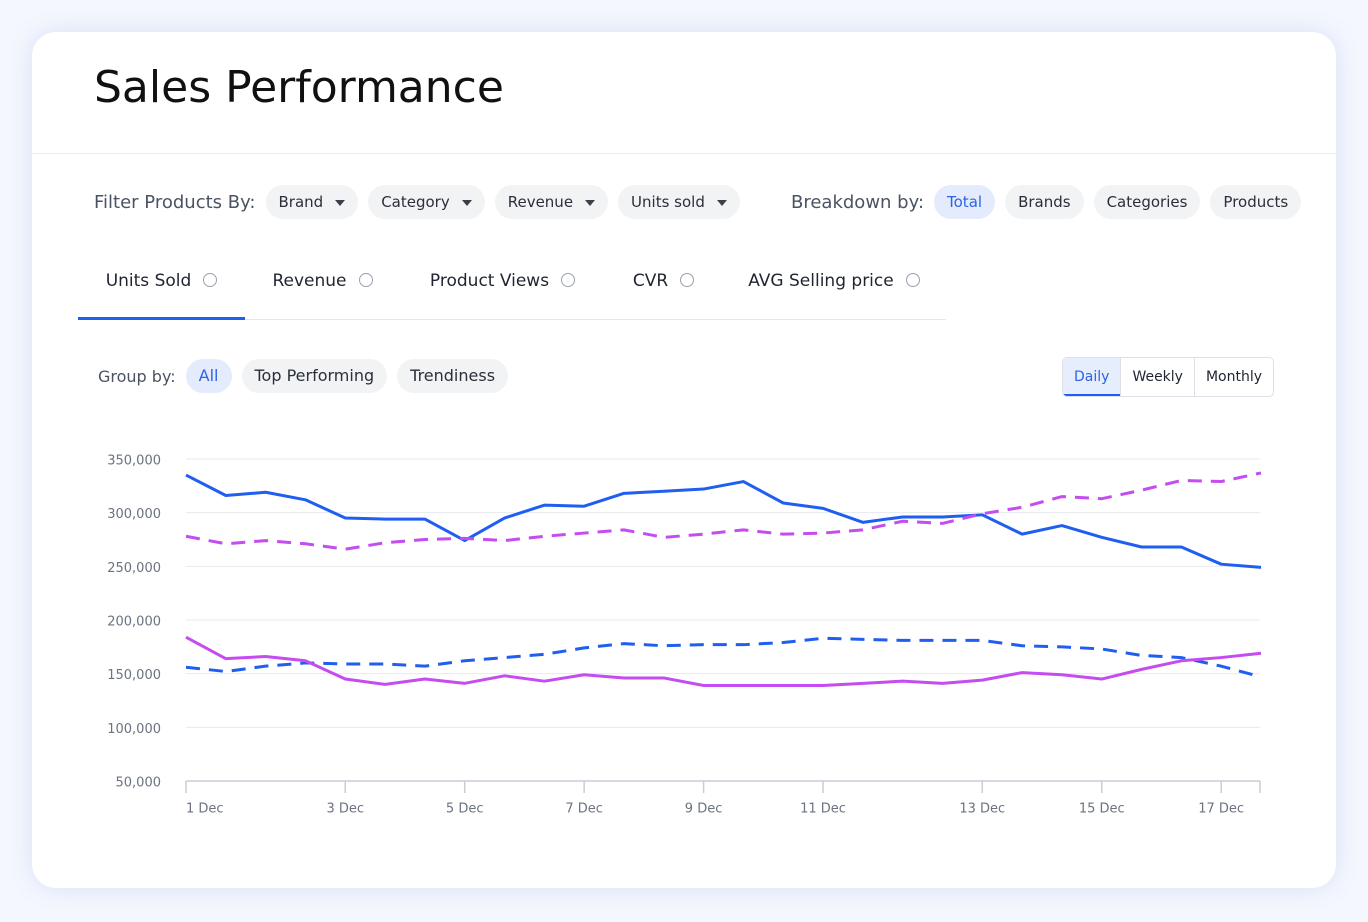  What do you see at coordinates (489, 281) in the screenshot?
I see `tab-label: Product Views` at bounding box center [489, 281].